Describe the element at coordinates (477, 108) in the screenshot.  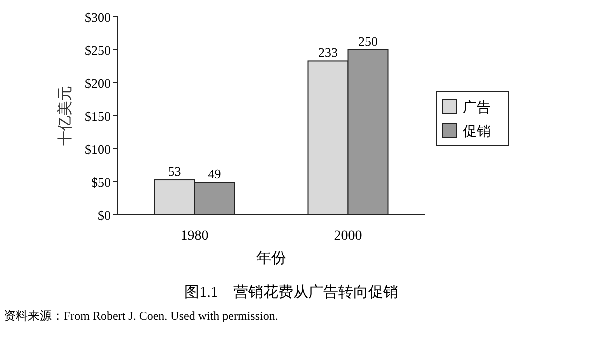
I see `legend-label: 广告` at that location.